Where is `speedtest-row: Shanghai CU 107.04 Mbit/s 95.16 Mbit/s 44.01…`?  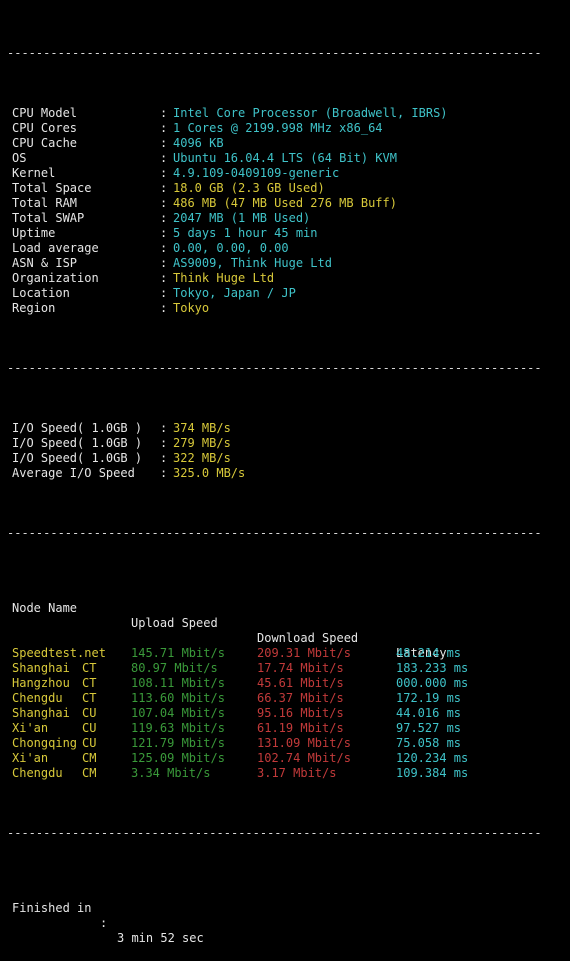
speedtest-row: Shanghai CU 107.04 Mbit/s 95.16 Mbit/s 44.01… is located at coordinates (285, 713).